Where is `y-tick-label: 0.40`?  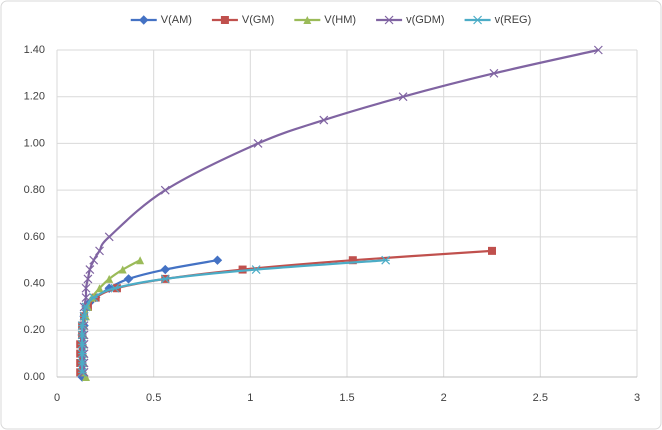
y-tick-label: 0.40 is located at coordinates (34, 283).